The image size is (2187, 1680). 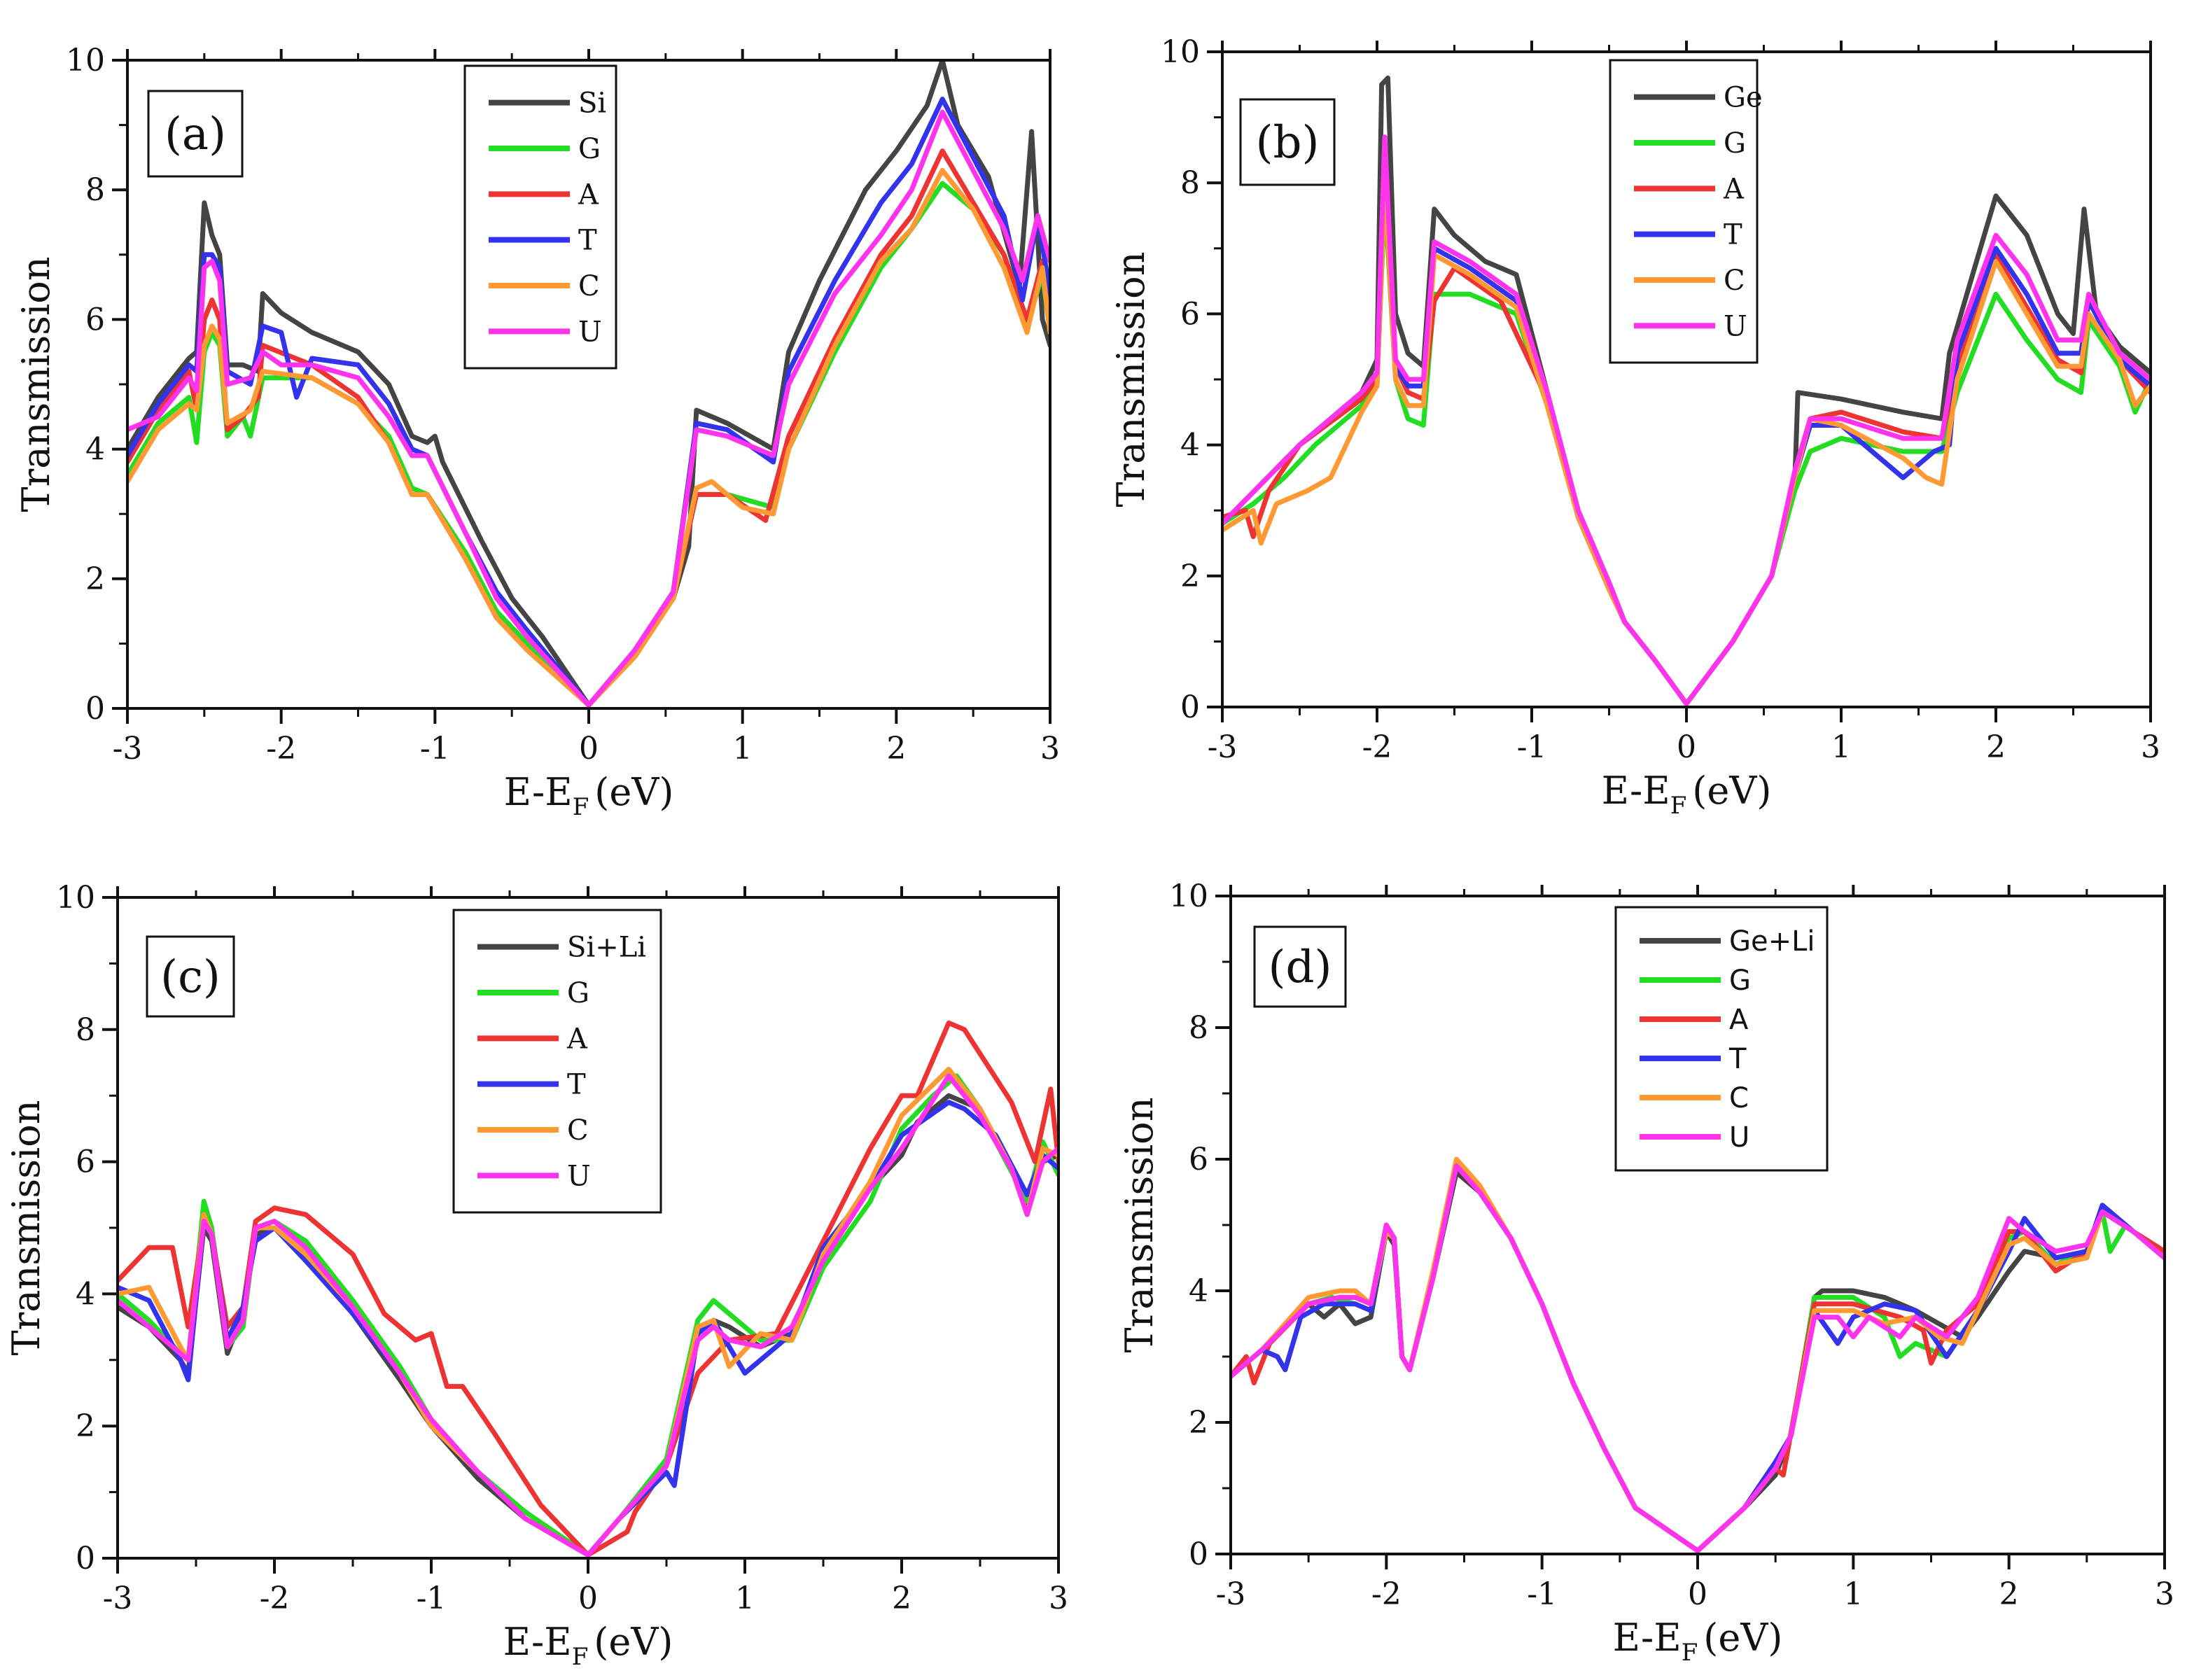 What do you see at coordinates (1743, 98) in the screenshot?
I see `legend-entry-label: Ge` at bounding box center [1743, 98].